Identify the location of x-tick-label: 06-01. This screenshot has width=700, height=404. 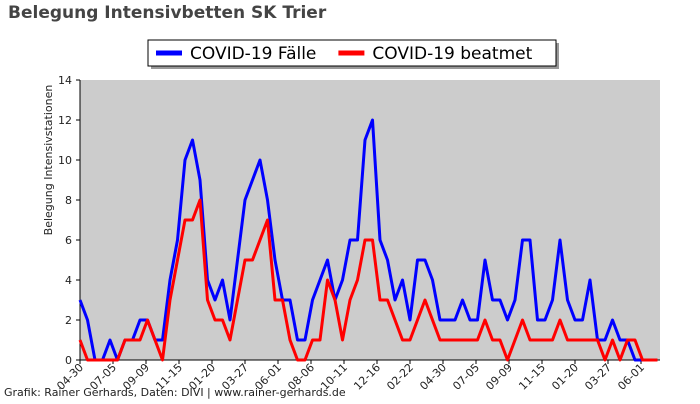
(631, 377).